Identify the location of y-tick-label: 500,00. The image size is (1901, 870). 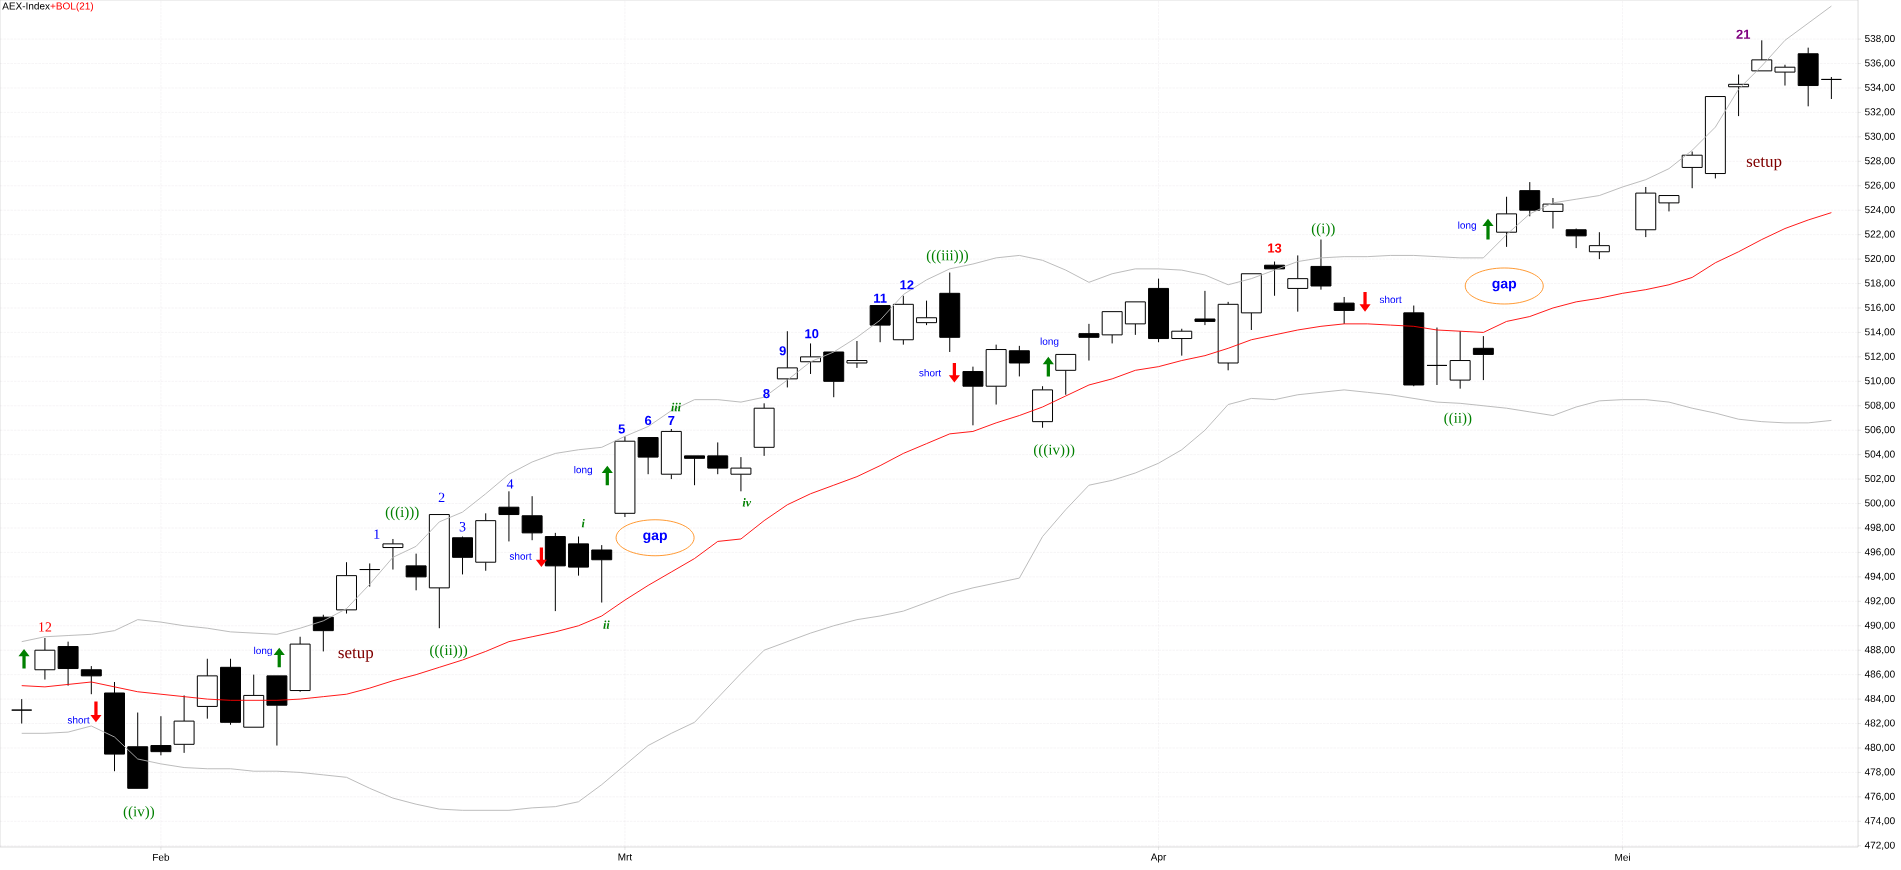
(1880, 503).